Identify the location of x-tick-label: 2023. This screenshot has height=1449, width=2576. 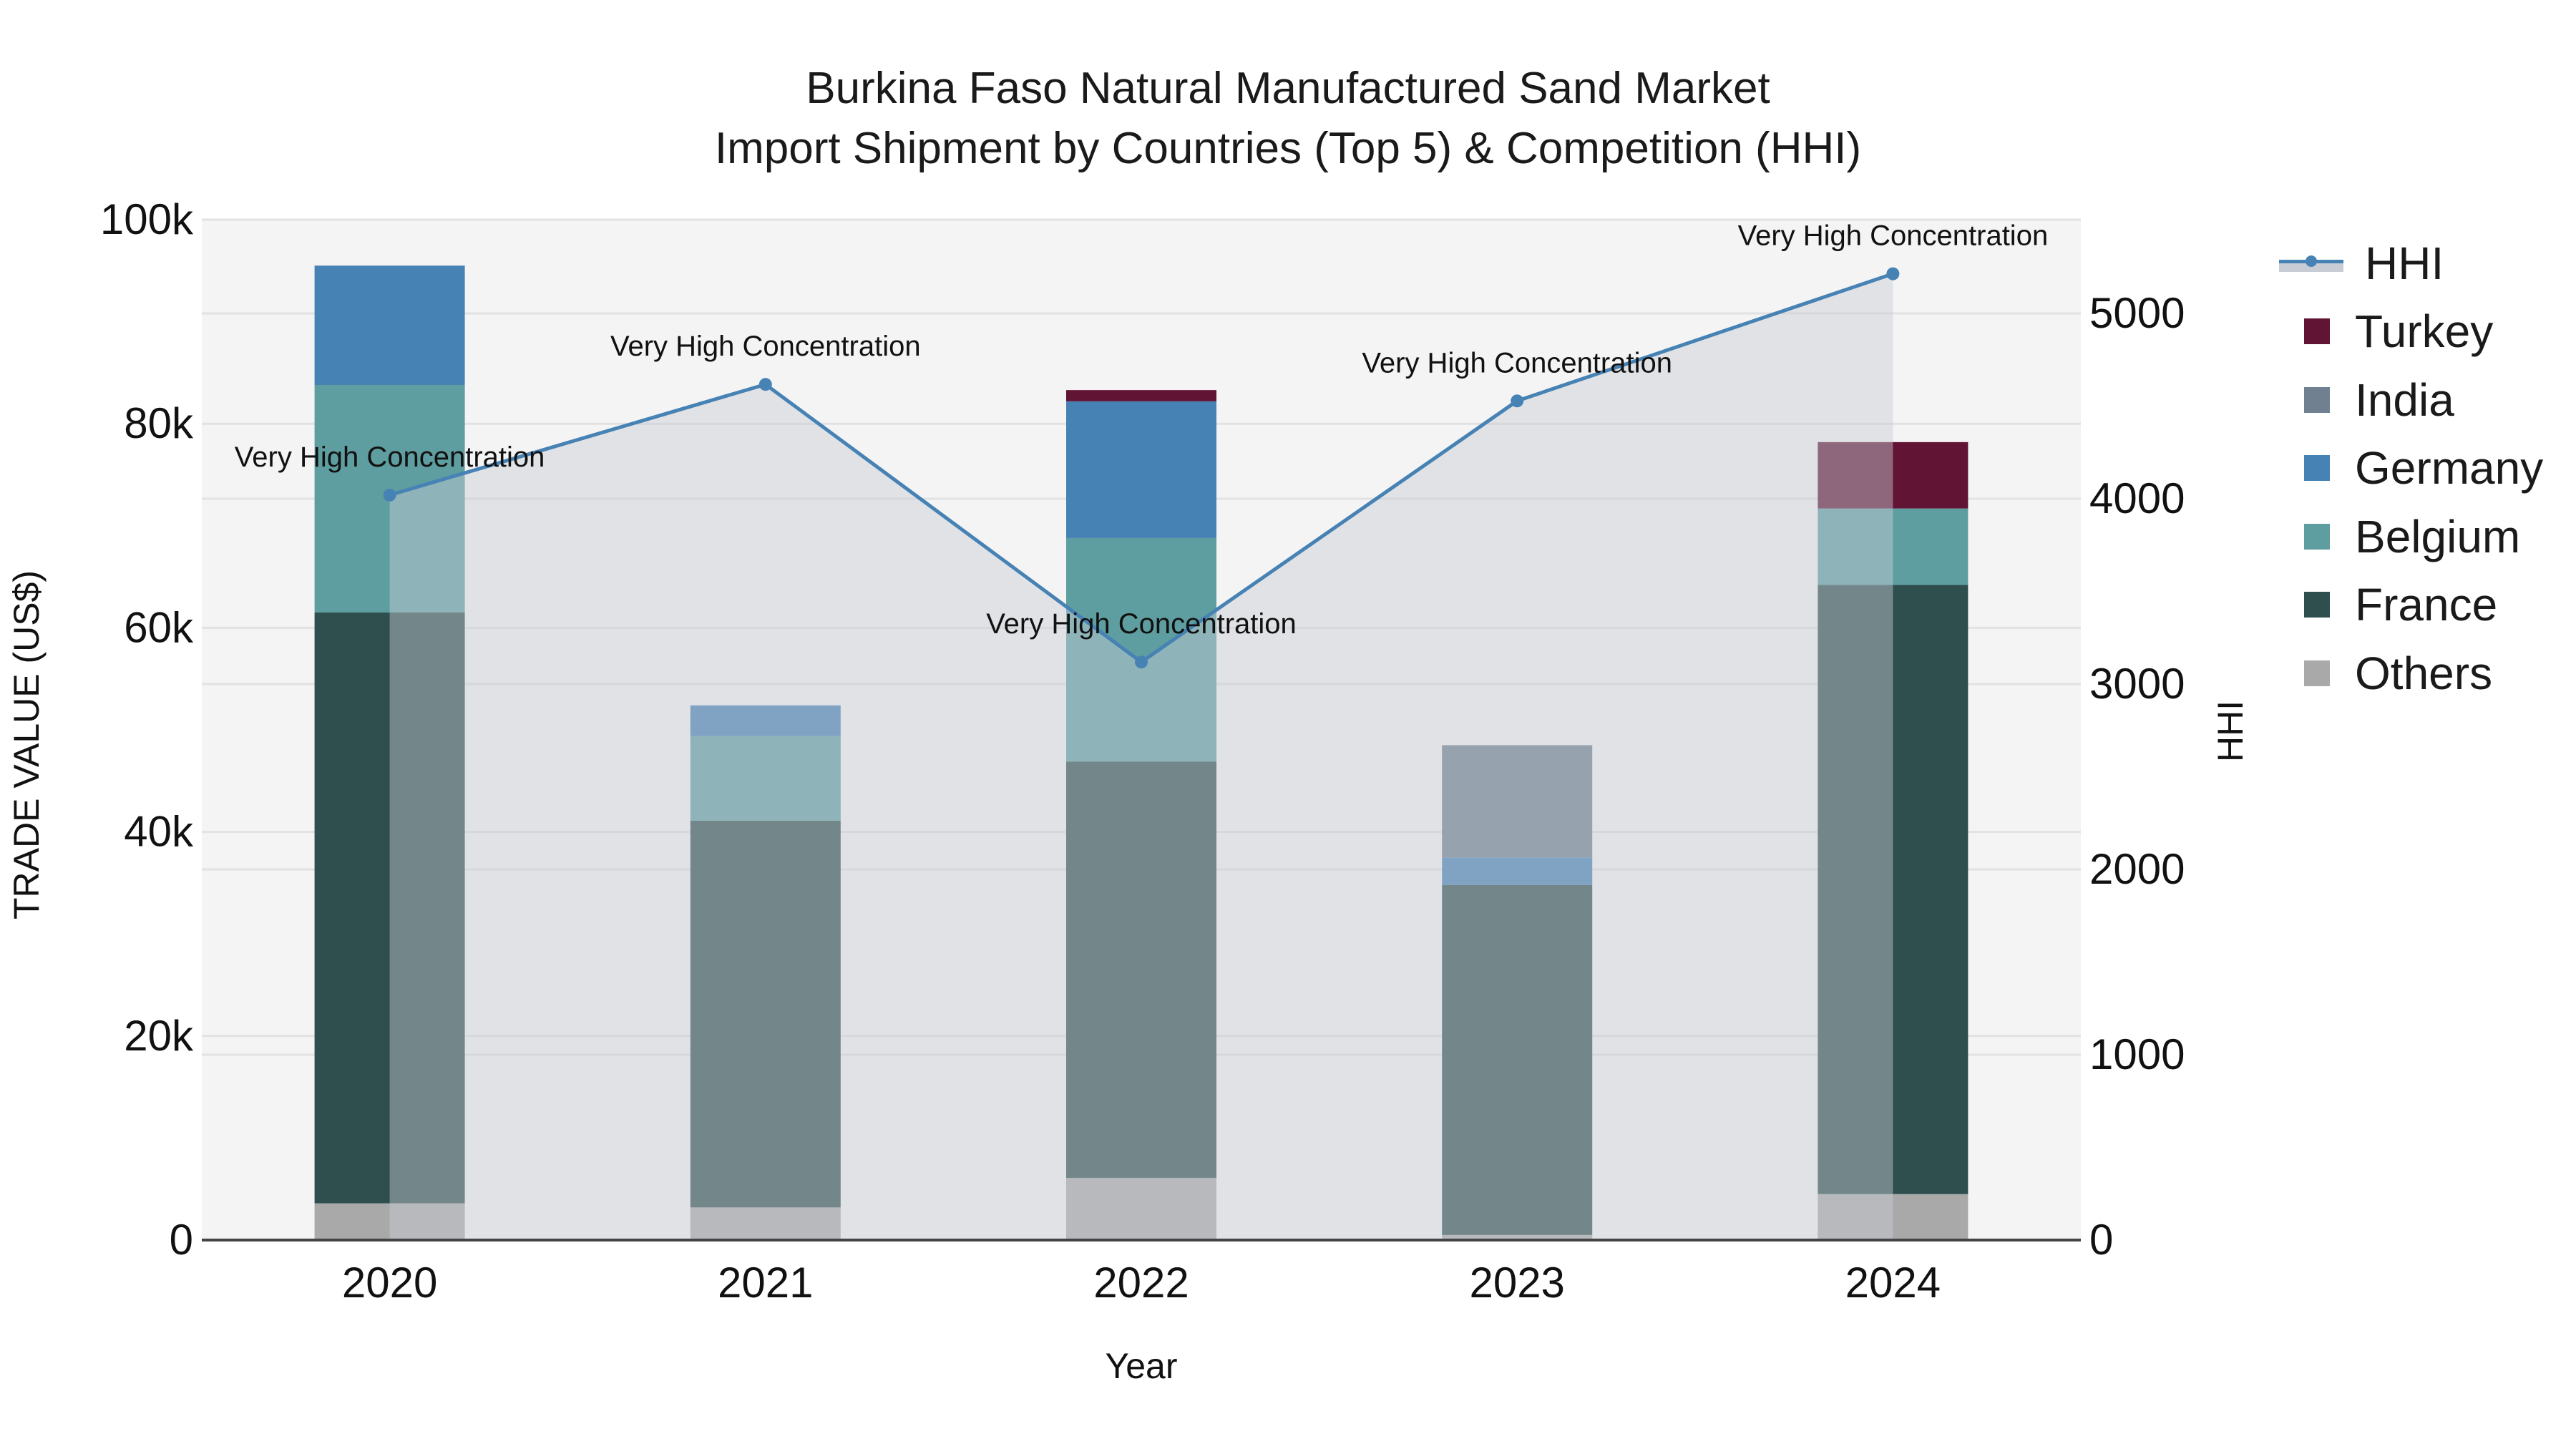
(1516, 1283).